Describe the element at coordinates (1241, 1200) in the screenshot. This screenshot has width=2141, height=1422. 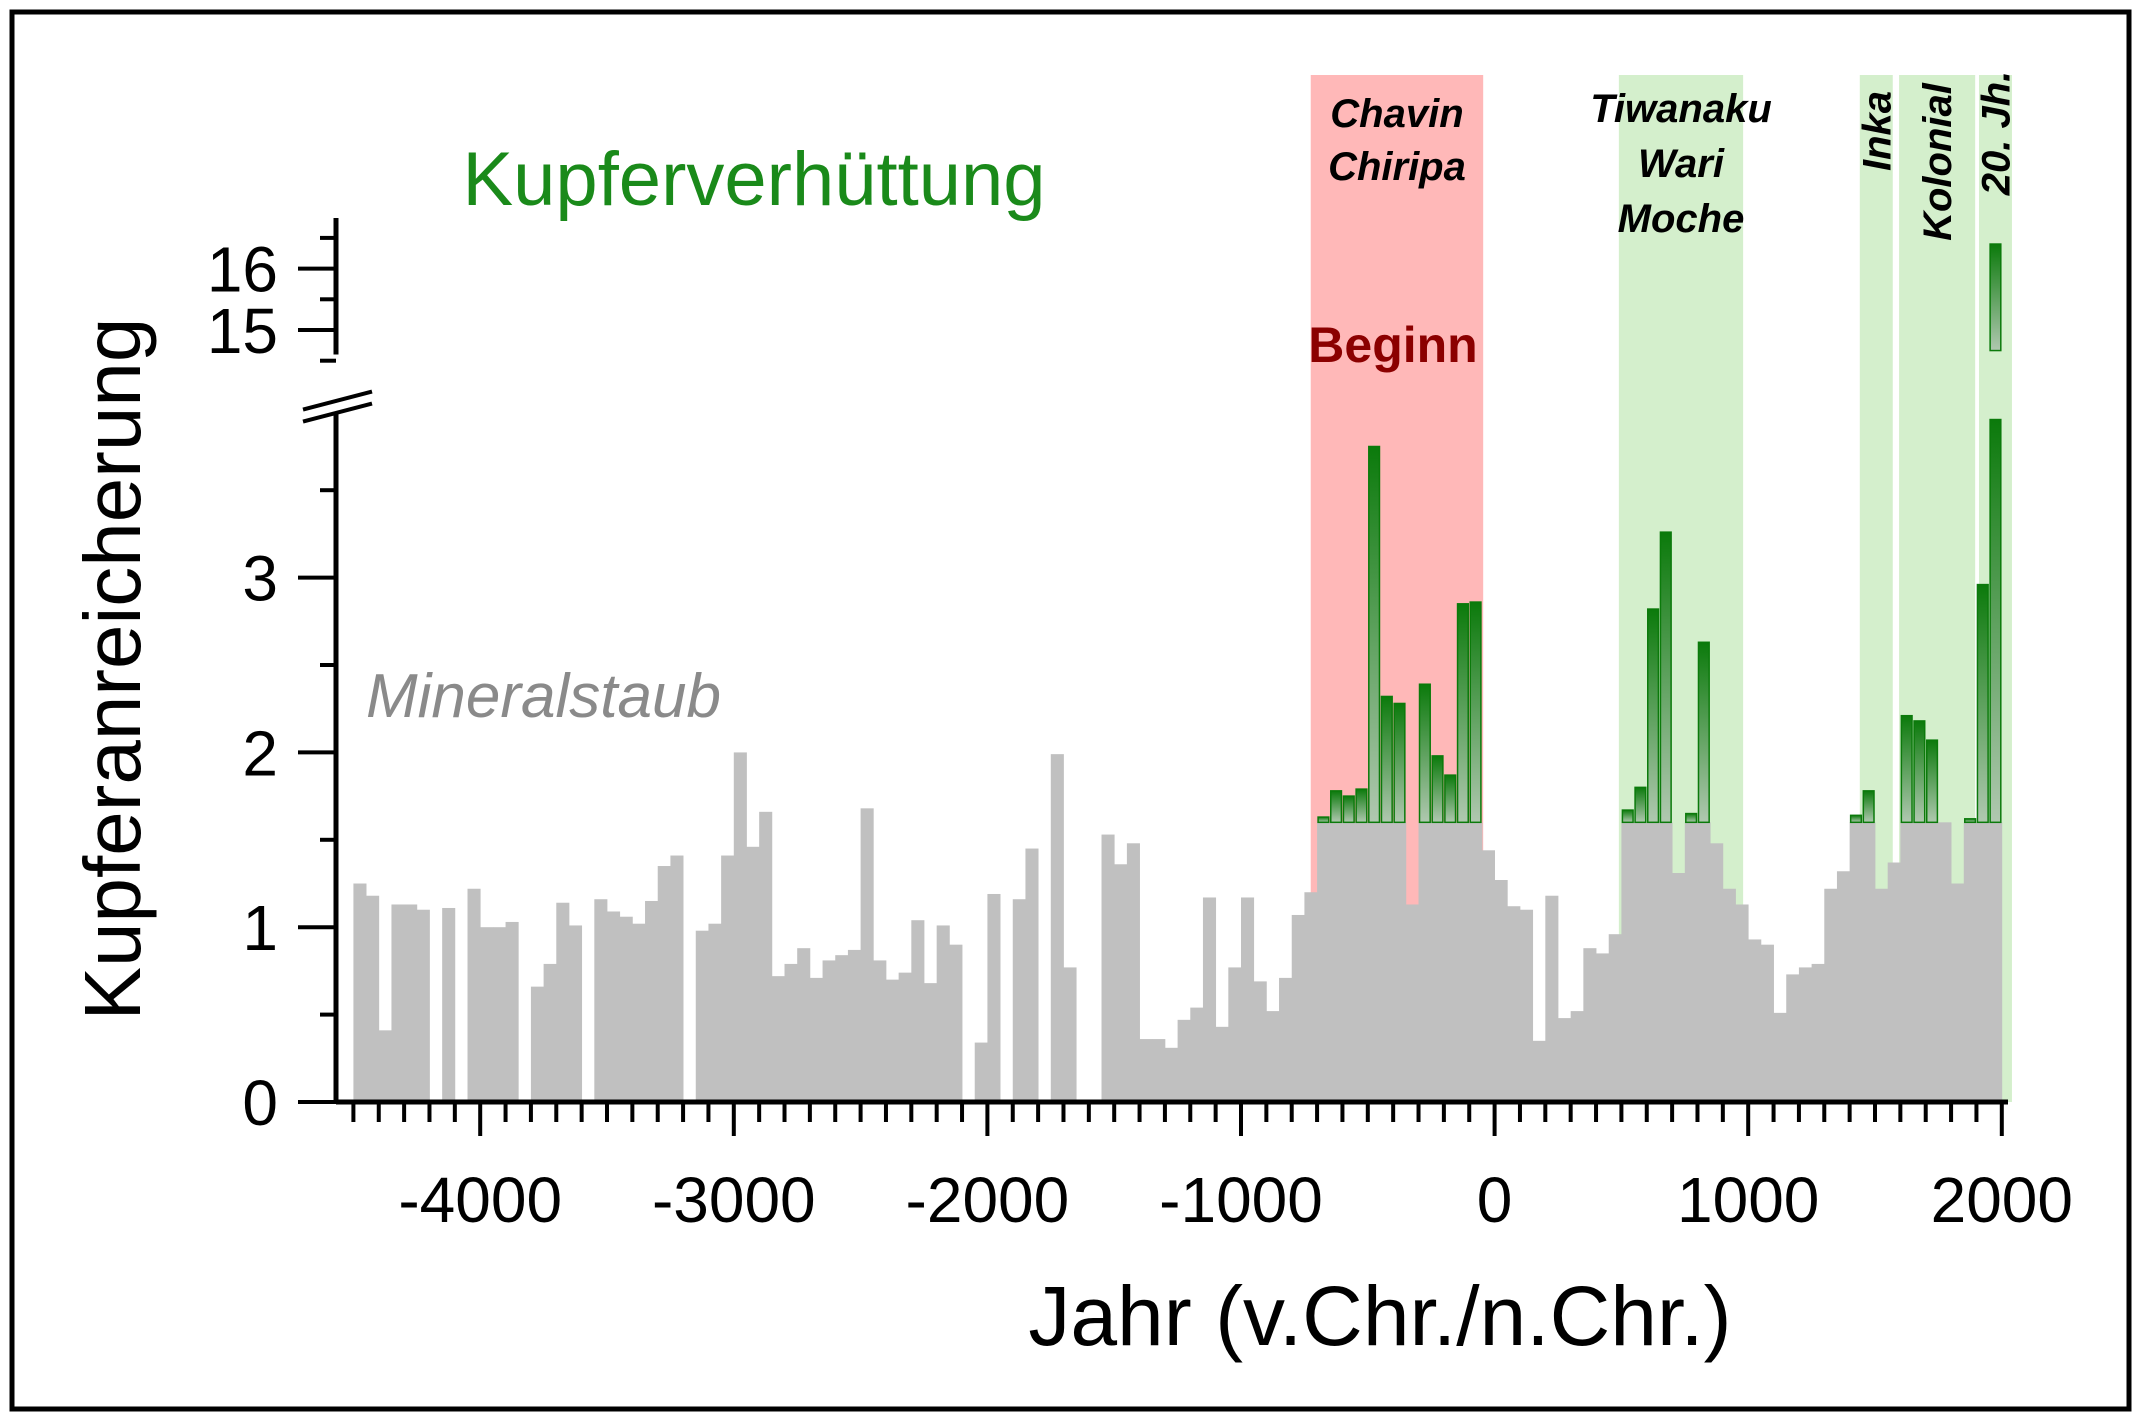
I see `x-tick-label: -1000` at that location.